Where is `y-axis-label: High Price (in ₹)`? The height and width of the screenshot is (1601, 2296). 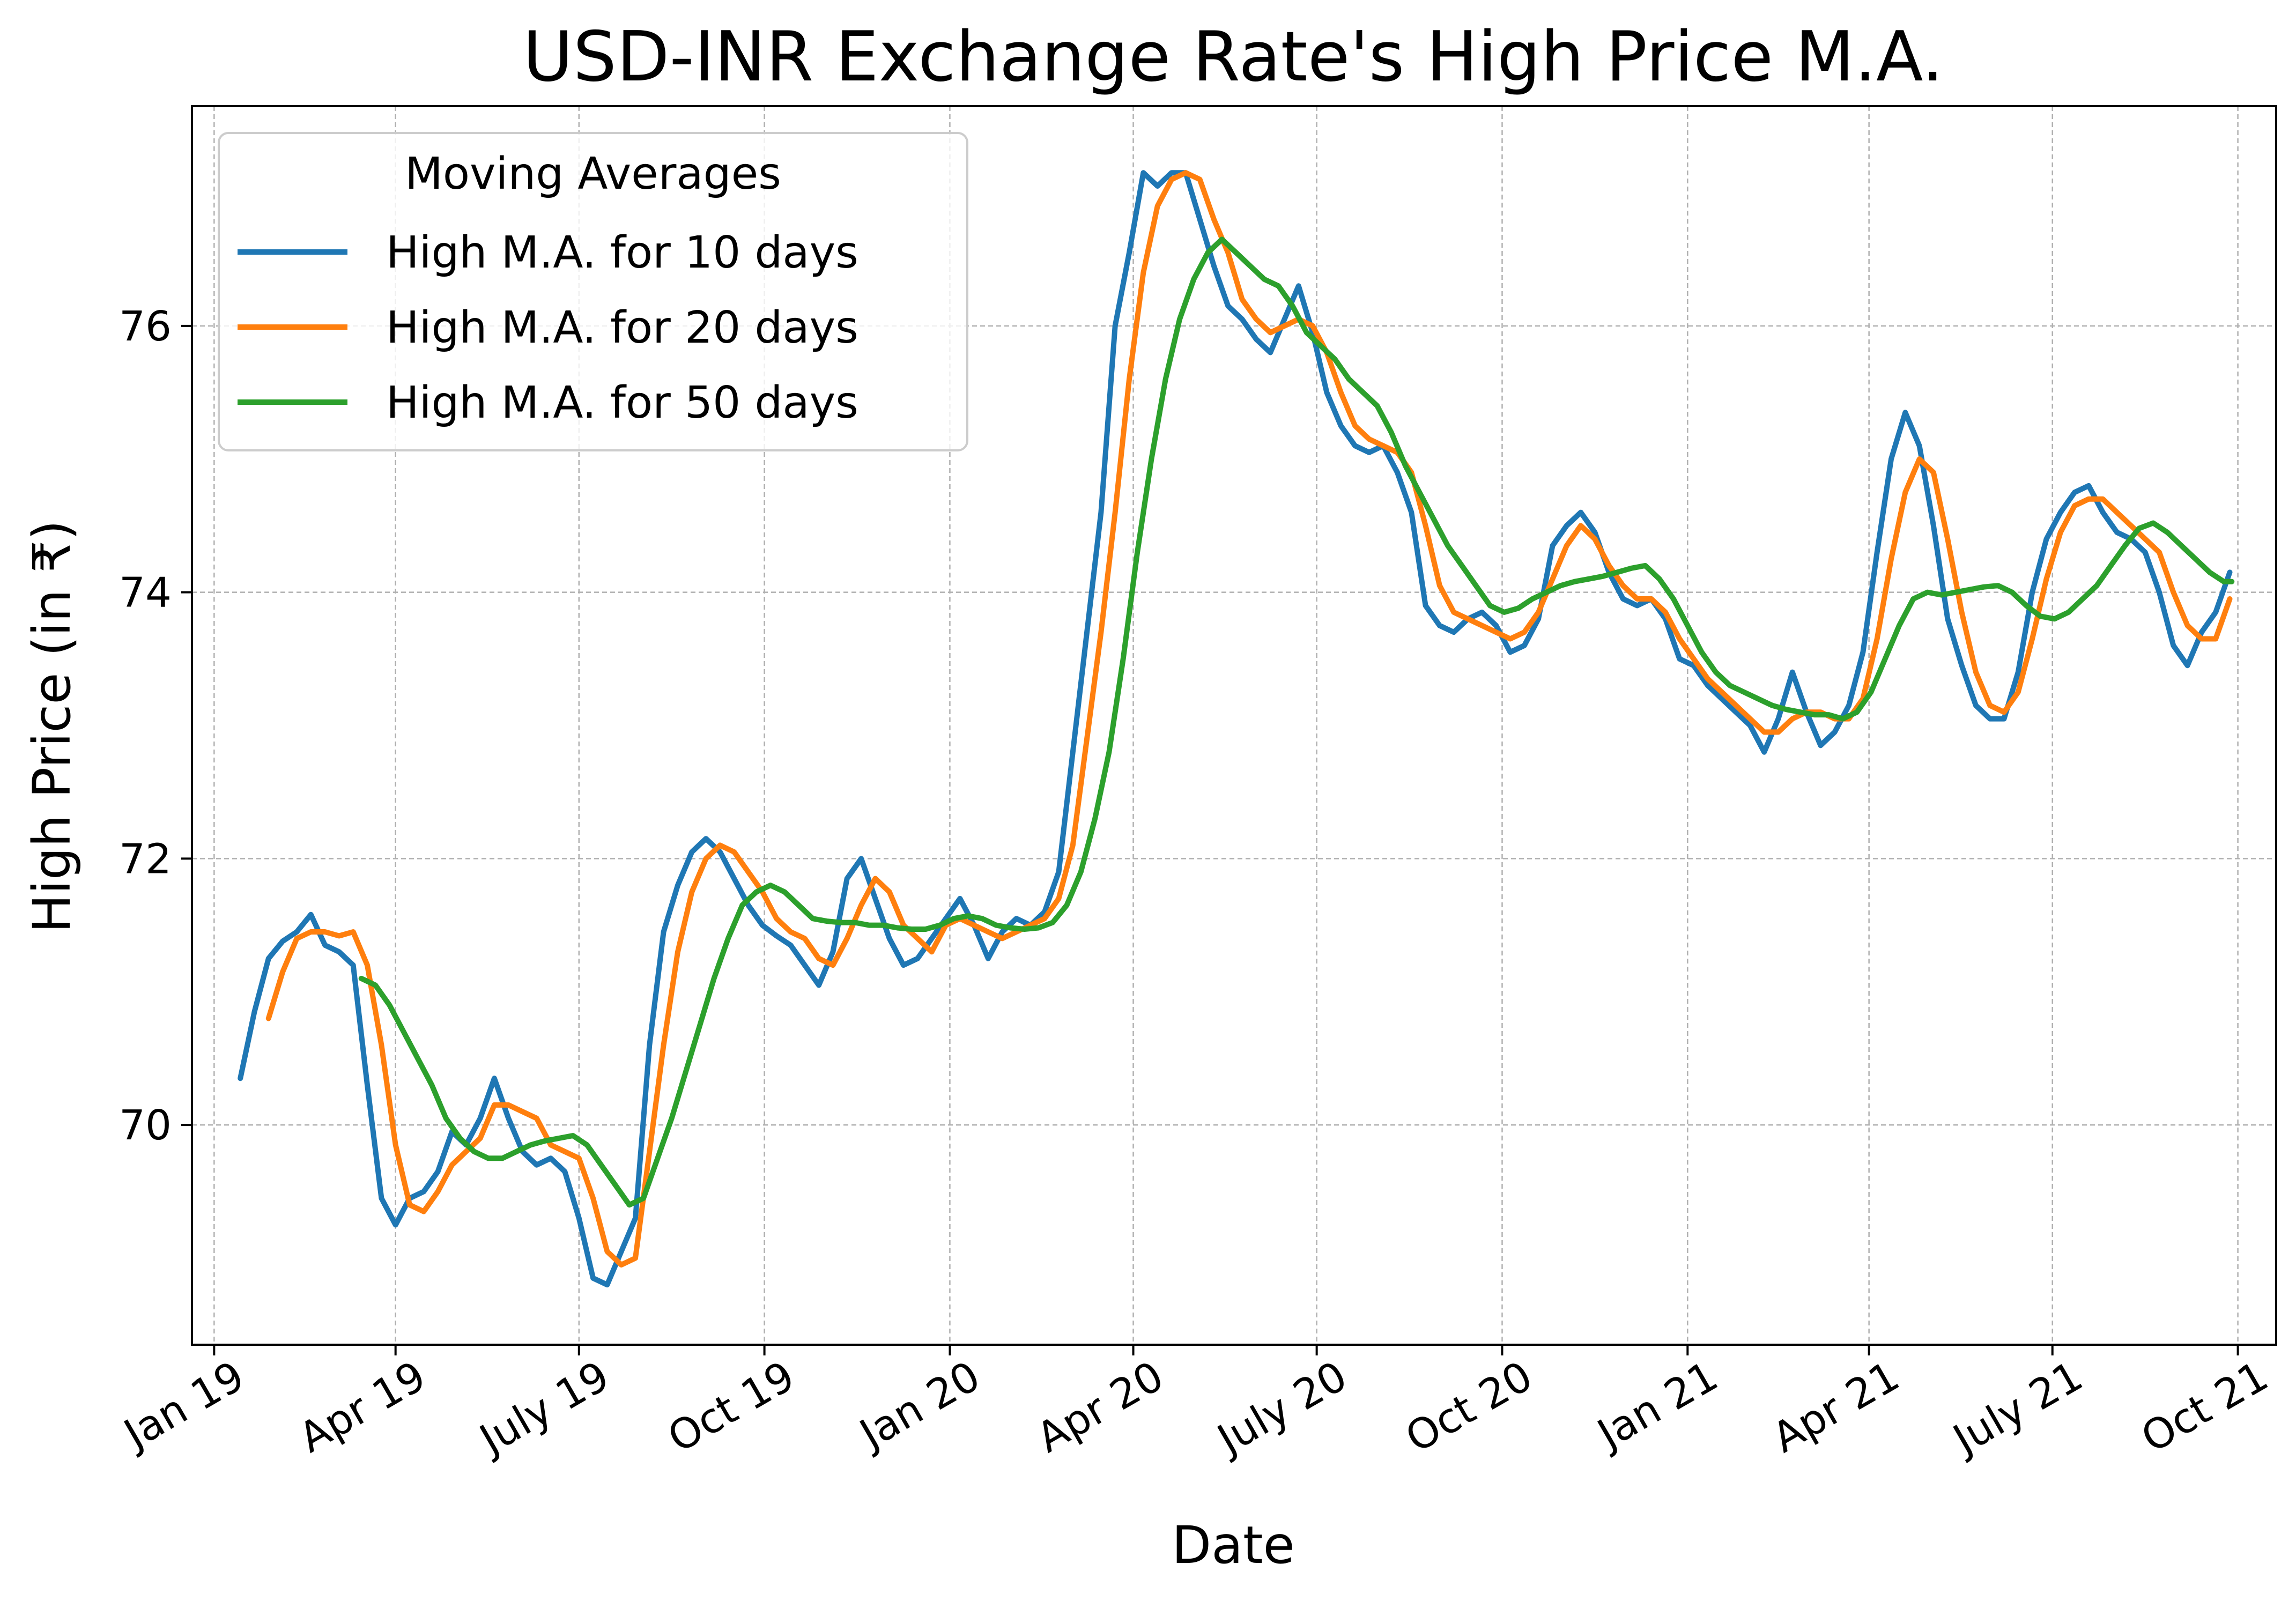 y-axis-label: High Price (in ₹) is located at coordinates (52, 726).